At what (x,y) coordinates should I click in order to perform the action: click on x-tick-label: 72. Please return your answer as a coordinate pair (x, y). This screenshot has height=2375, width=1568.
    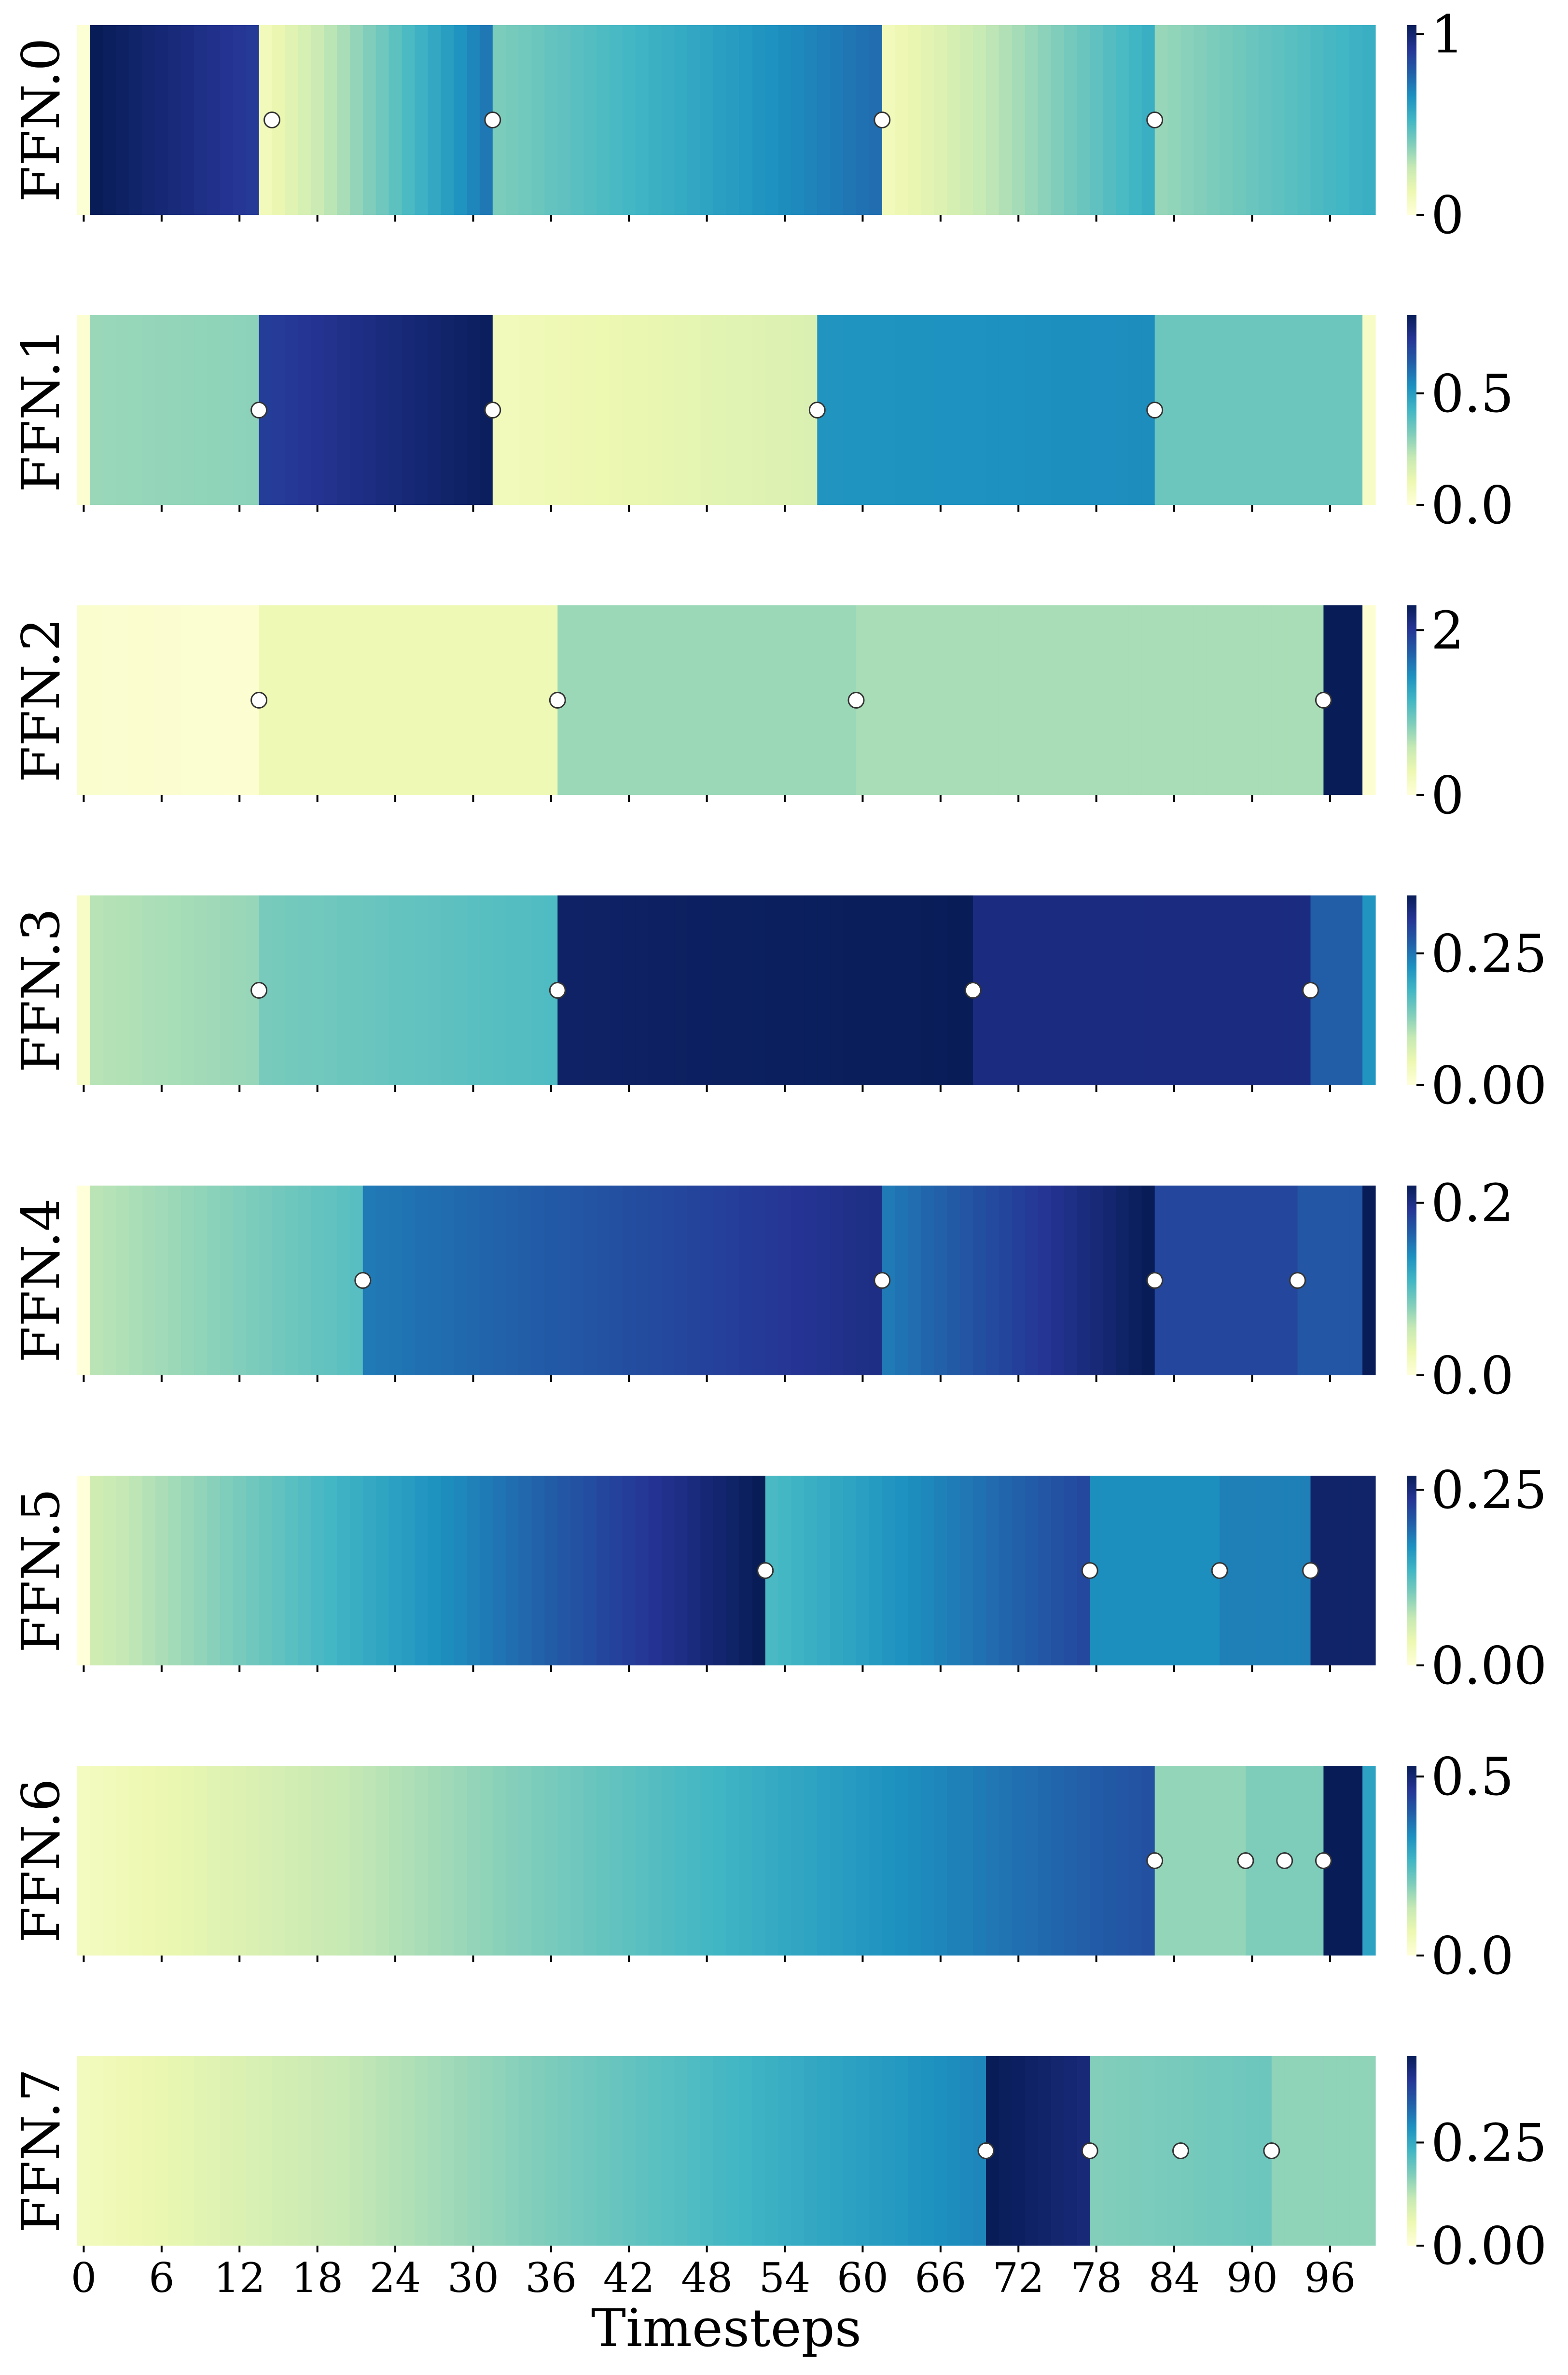
    Looking at the image, I should click on (1018, 2278).